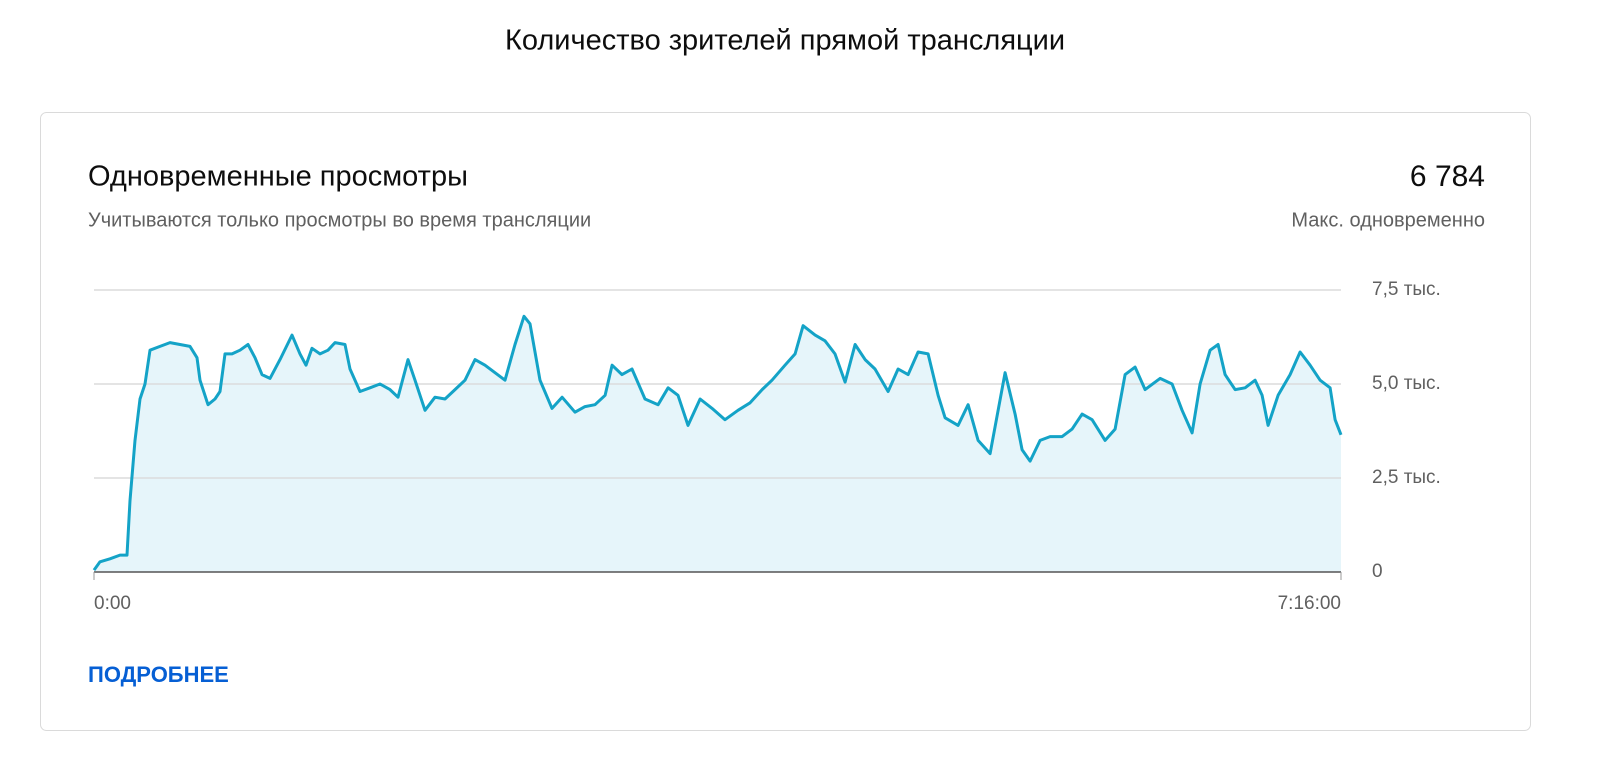  Describe the element at coordinates (1406, 289) in the screenshot. I see `y-tick-label: 7,5 тыс.` at that location.